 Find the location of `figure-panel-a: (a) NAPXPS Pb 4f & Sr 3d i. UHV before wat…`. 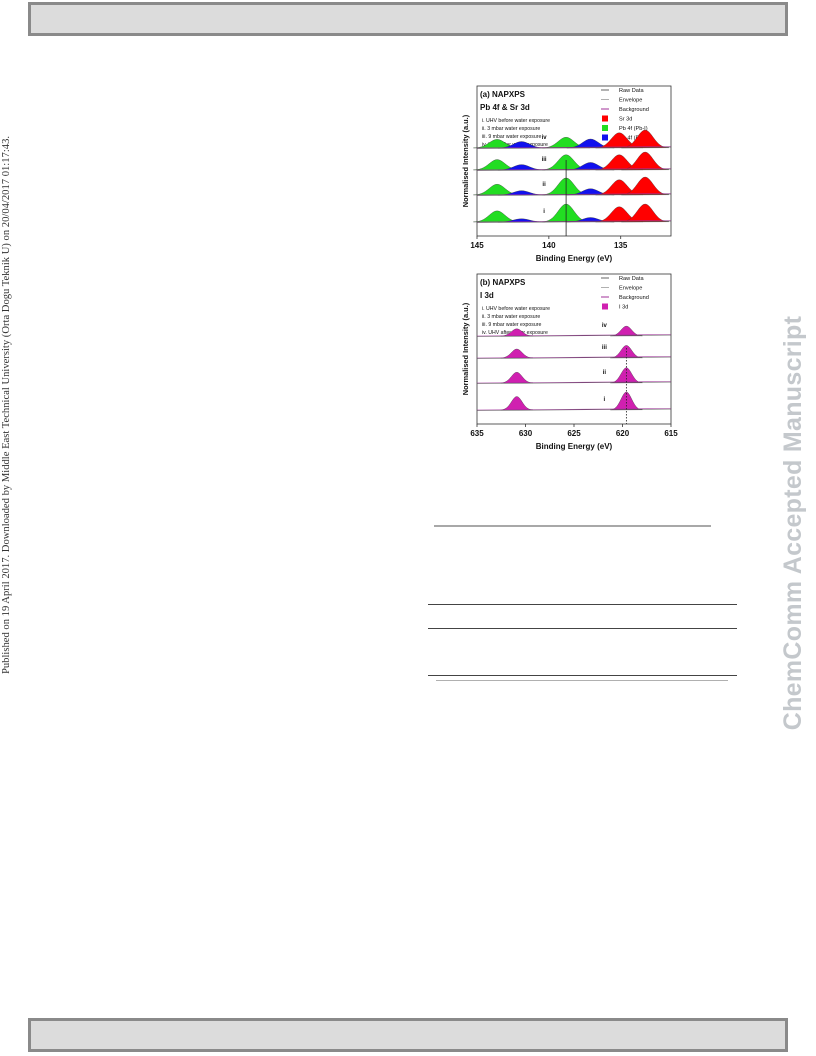

figure-panel-a: (a) NAPXPS Pb 4f & Sr 3d i. UHV before wat… is located at coordinates (570, 175).